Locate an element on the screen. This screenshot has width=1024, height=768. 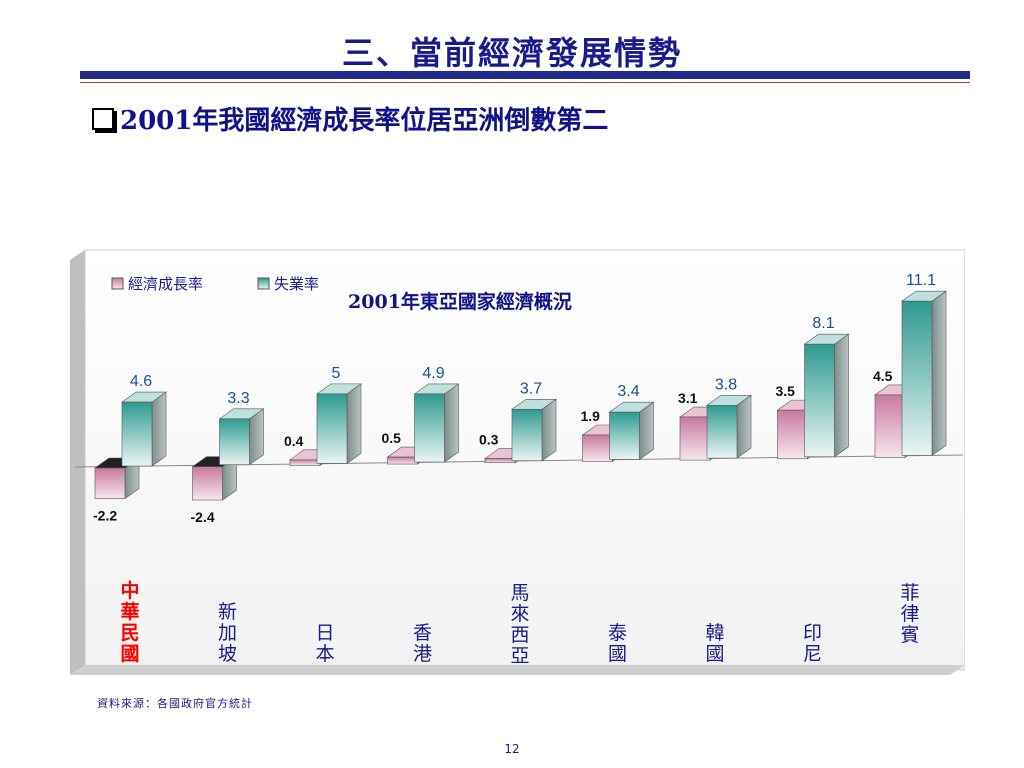
page-number: 12 is located at coordinates (512, 749).